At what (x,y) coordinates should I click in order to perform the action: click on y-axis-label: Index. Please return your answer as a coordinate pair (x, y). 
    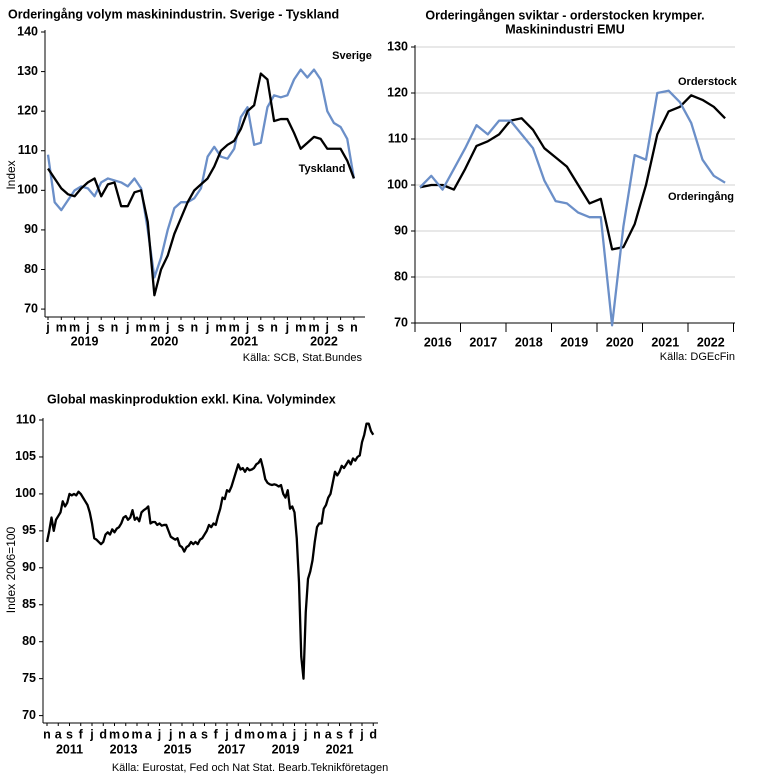
    Looking at the image, I should click on (11, 174).